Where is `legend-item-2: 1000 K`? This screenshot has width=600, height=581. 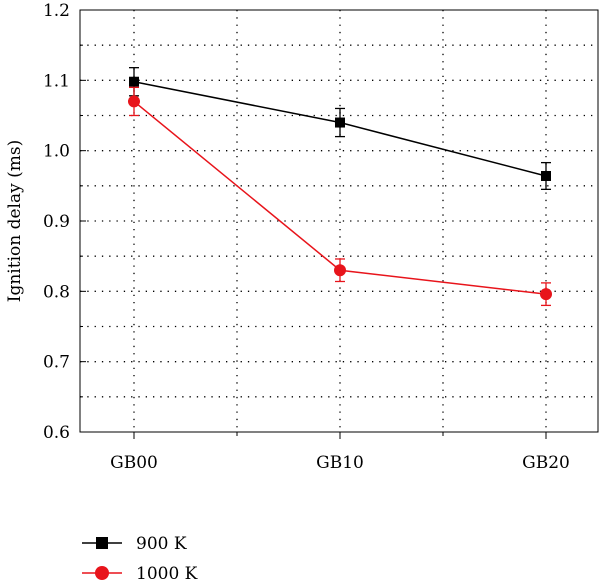
legend-item-2: 1000 K is located at coordinates (140, 572).